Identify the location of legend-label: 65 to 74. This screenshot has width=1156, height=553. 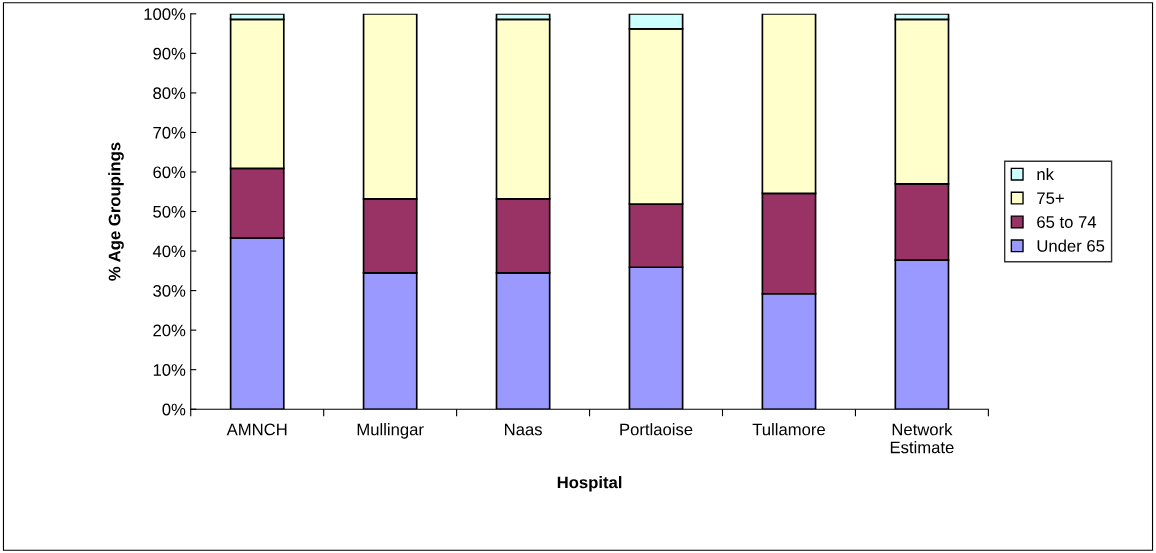
(1067, 222).